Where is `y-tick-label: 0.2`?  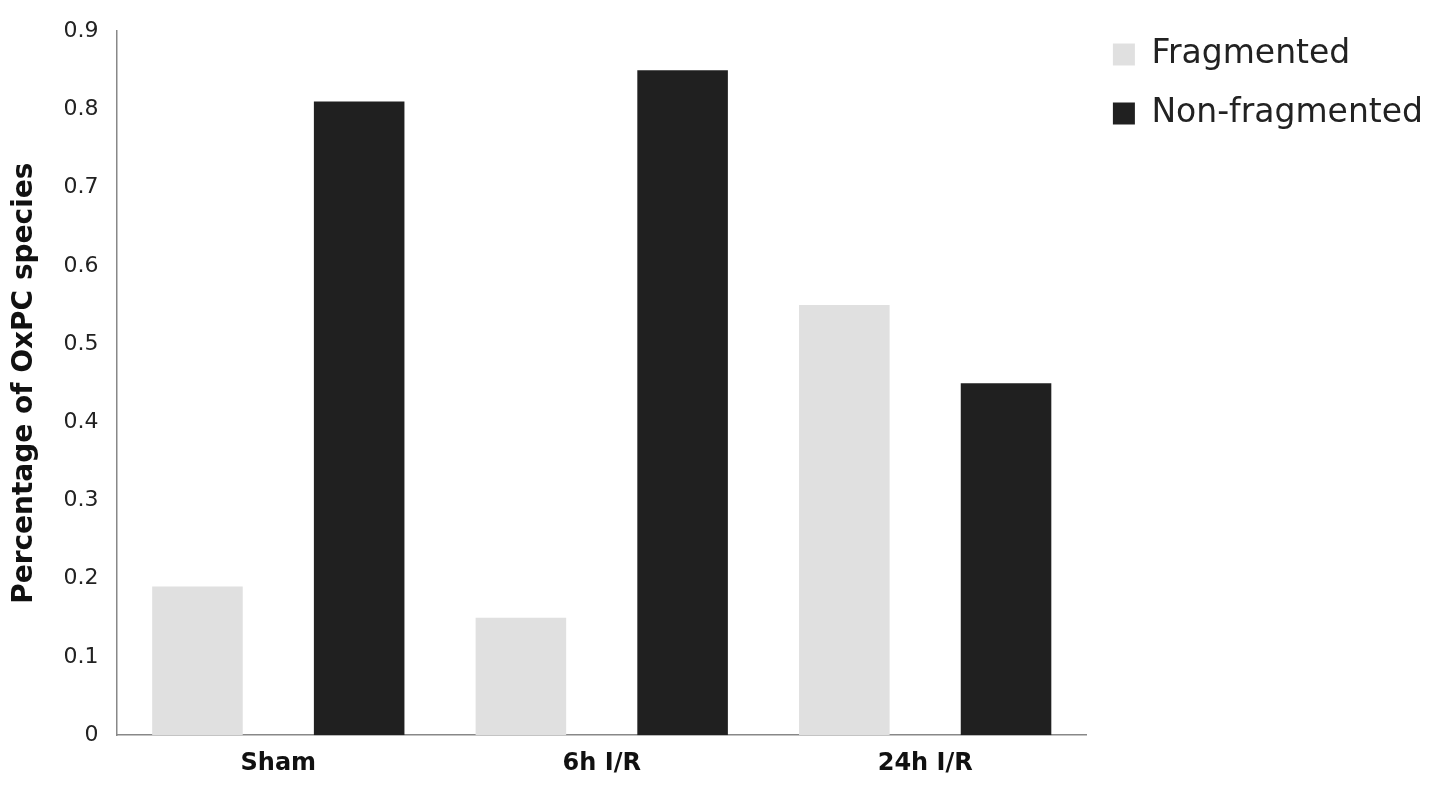
y-tick-label: 0.2 is located at coordinates (81, 577).